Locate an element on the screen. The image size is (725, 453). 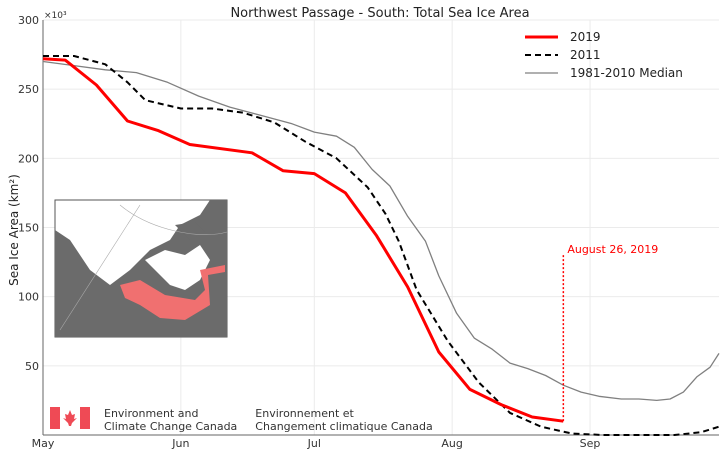
logo-fr-1: Environnement et is located at coordinates (304, 413).